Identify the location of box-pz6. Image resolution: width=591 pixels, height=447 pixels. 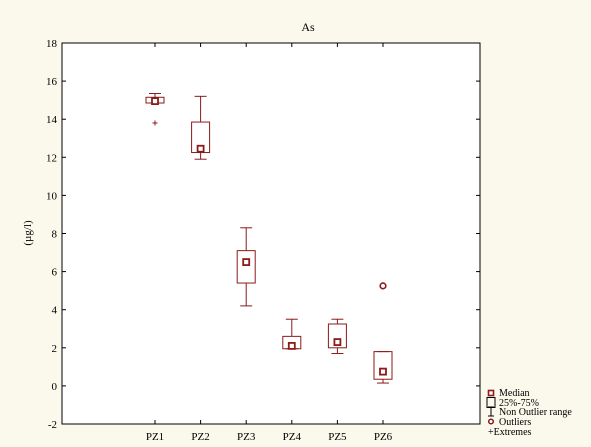
(383, 333).